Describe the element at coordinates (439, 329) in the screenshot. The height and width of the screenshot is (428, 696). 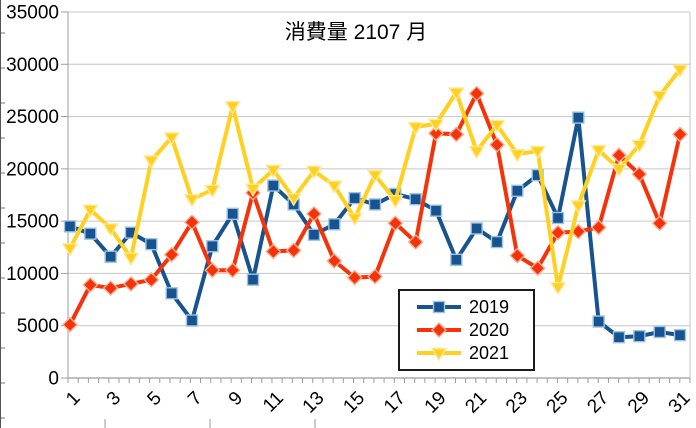
I see `legend-marker-2020-icon` at that location.